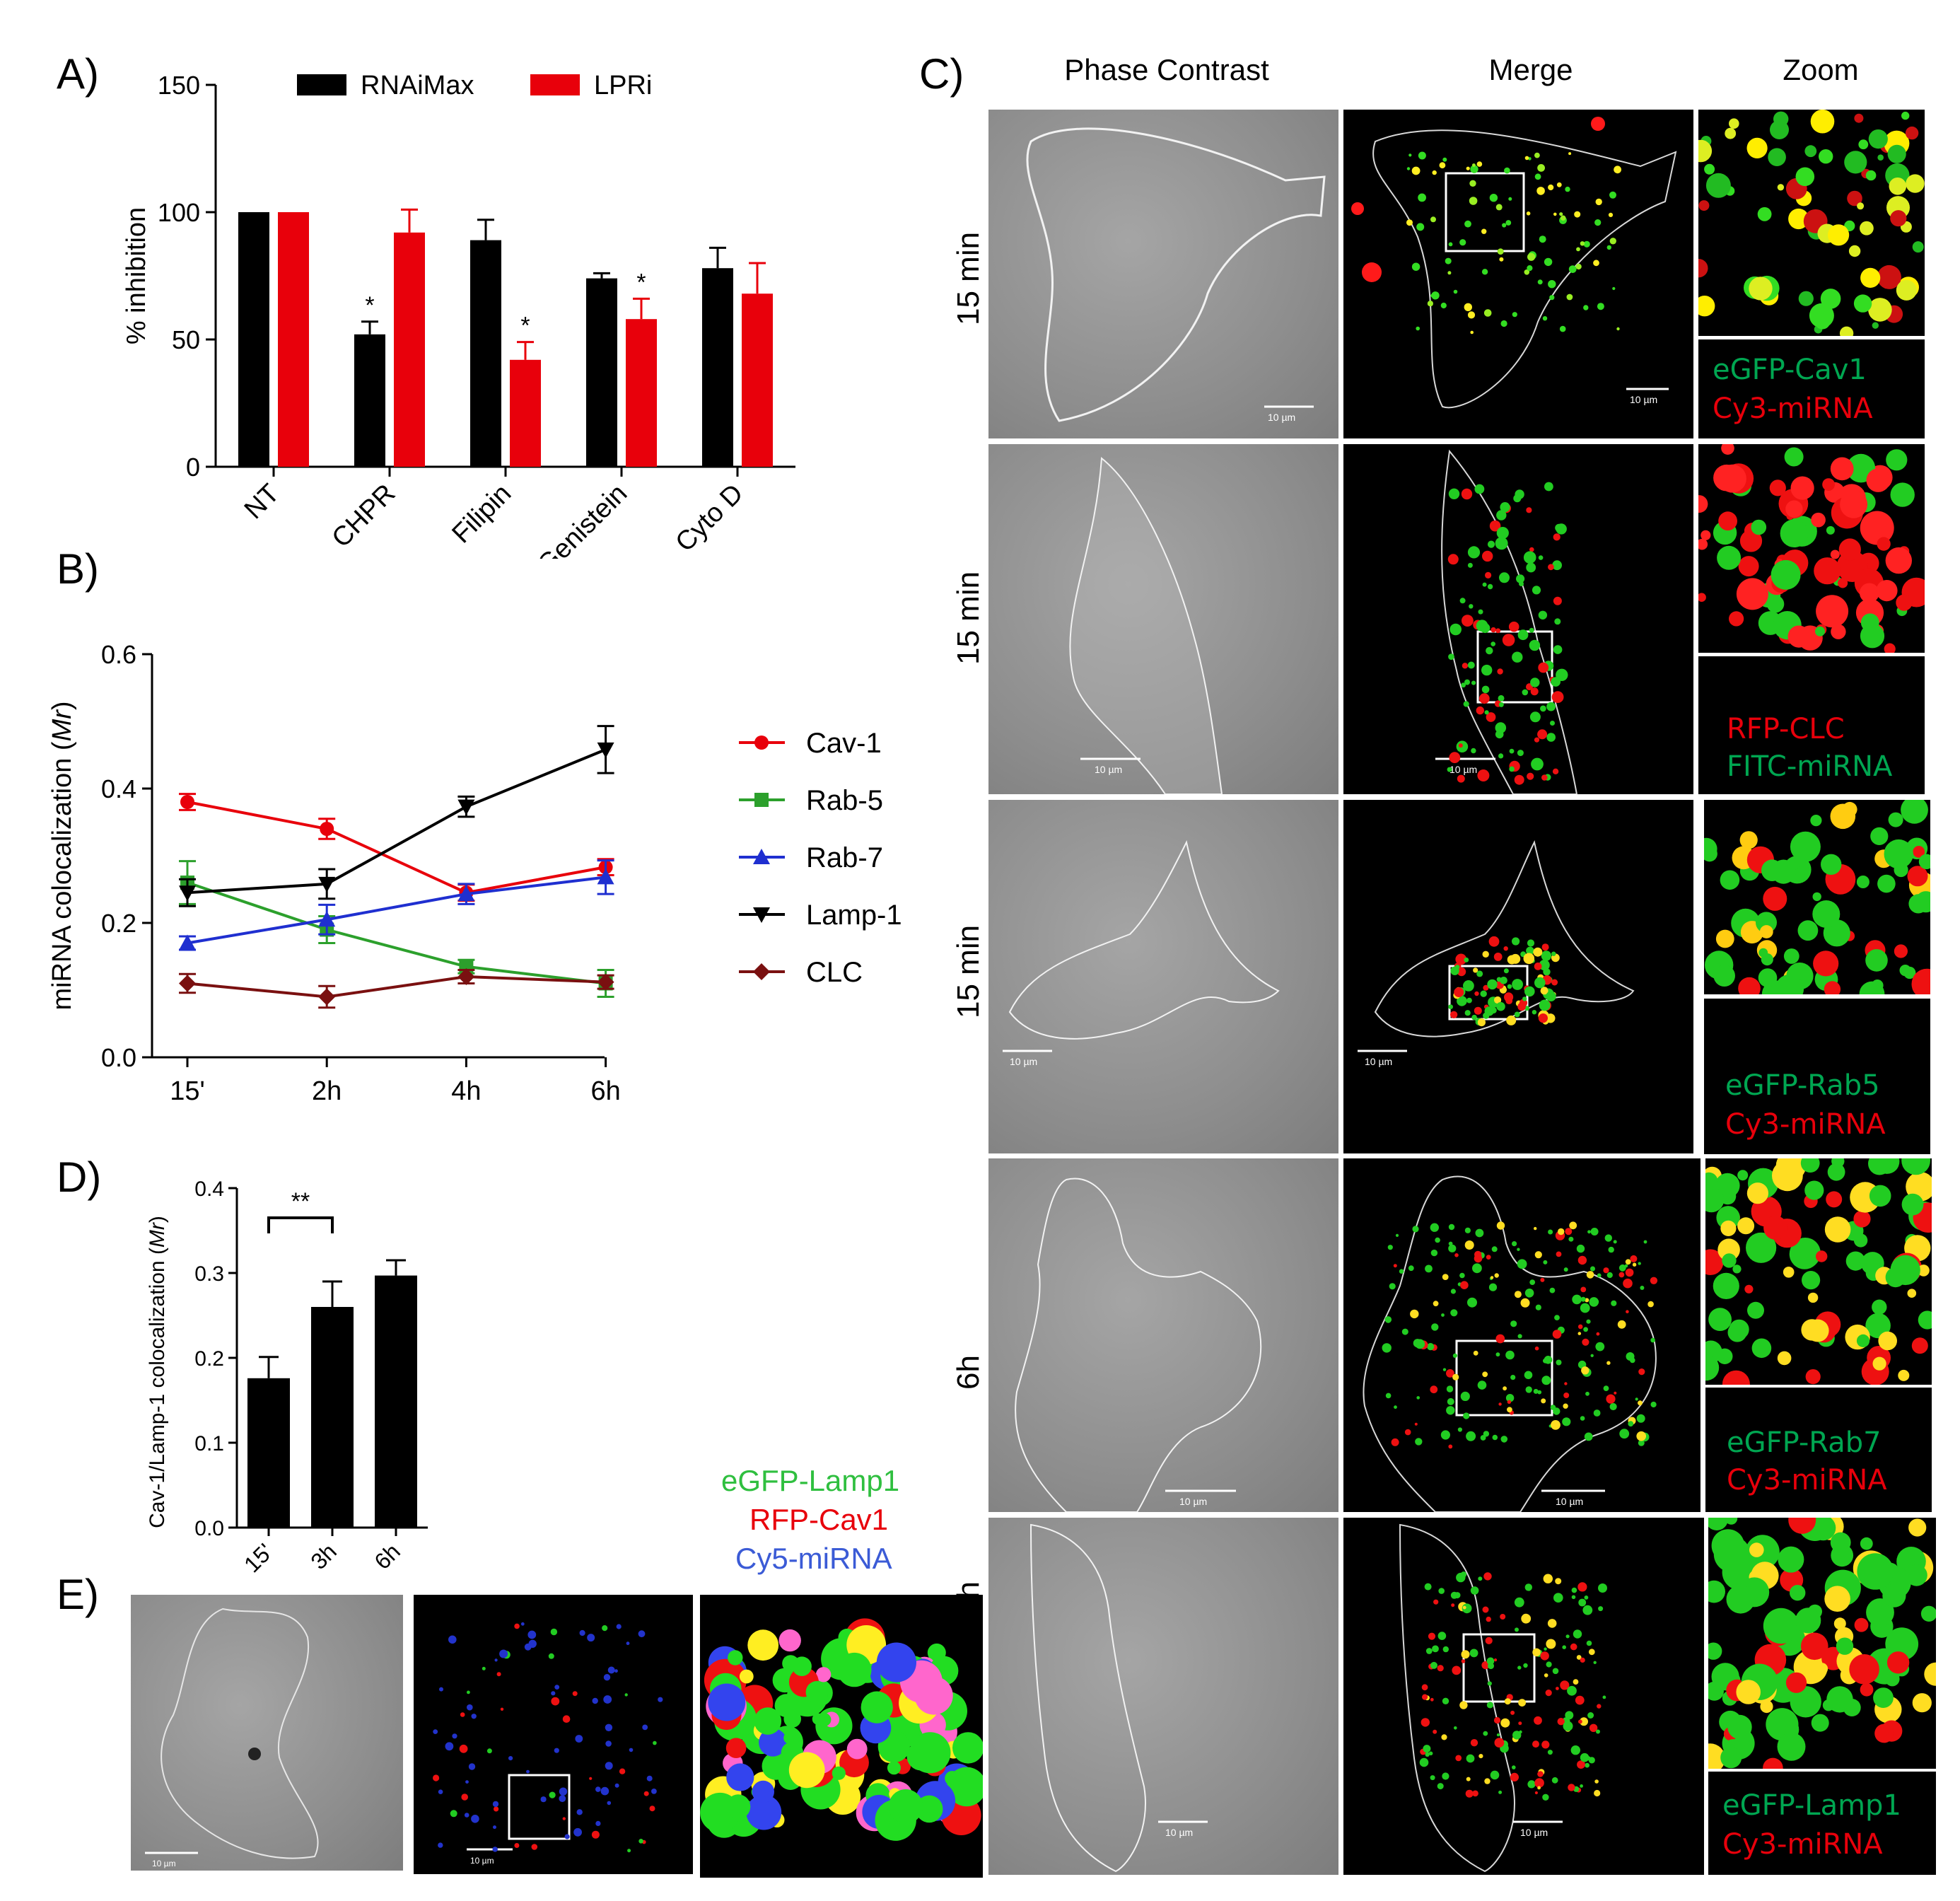 Image resolution: width=1960 pixels, height=1901 pixels. Describe the element at coordinates (844, 743) in the screenshot. I see `legend-label-Cav-1: Cav-1` at that location.